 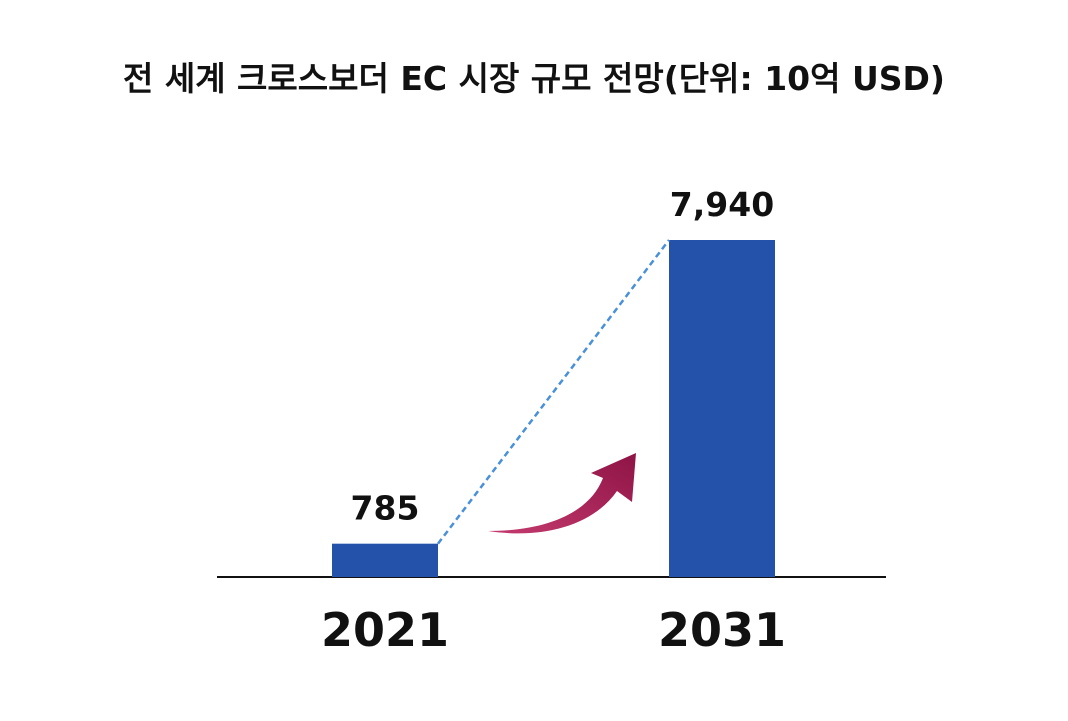 What do you see at coordinates (722, 204) in the screenshot?
I see `data-label-2031: 7,940` at bounding box center [722, 204].